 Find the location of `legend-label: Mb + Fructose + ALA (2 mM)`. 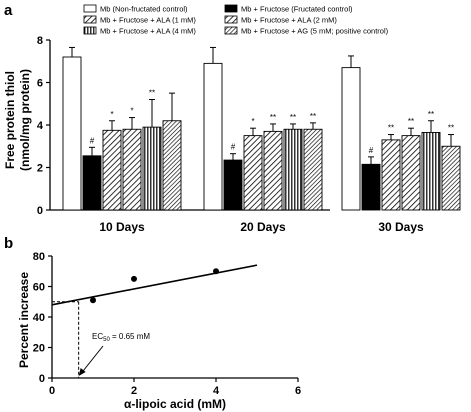

legend-label: Mb + Fructose + ALA (2 mM) is located at coordinates (289, 20).